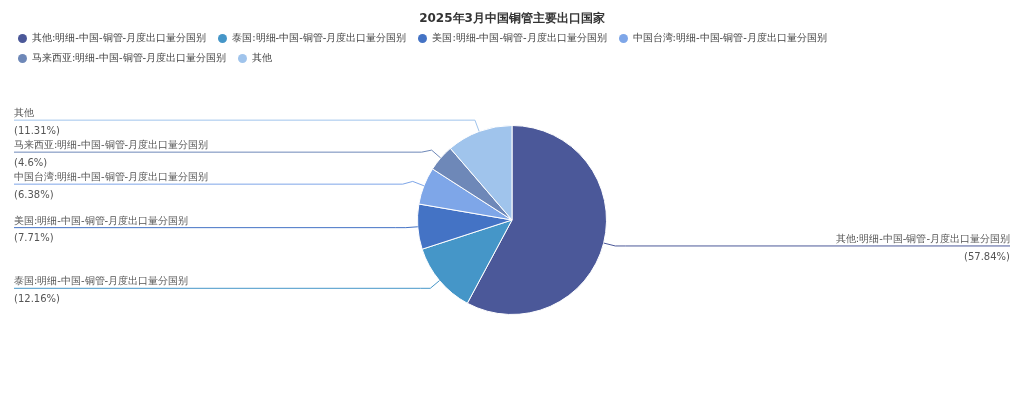 Image resolution: width=1024 pixels, height=399 pixels. Describe the element at coordinates (101, 220) in the screenshot. I see `slice-label: 美国:明细-中国-铜管-月度出口量分国别` at that location.